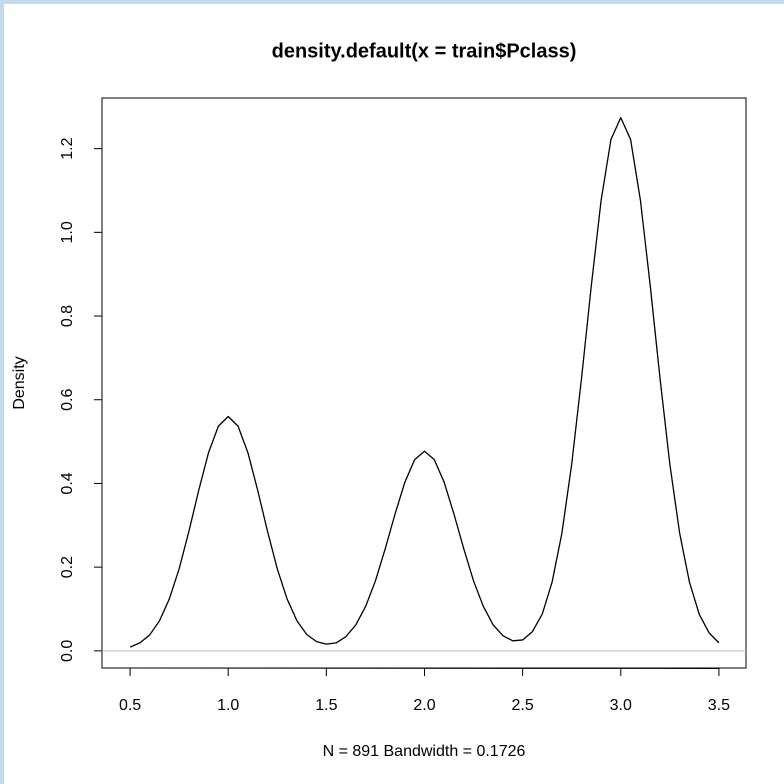 The height and width of the screenshot is (784, 784). Describe the element at coordinates (326, 705) in the screenshot. I see `x-tick-label: 1.5` at that location.